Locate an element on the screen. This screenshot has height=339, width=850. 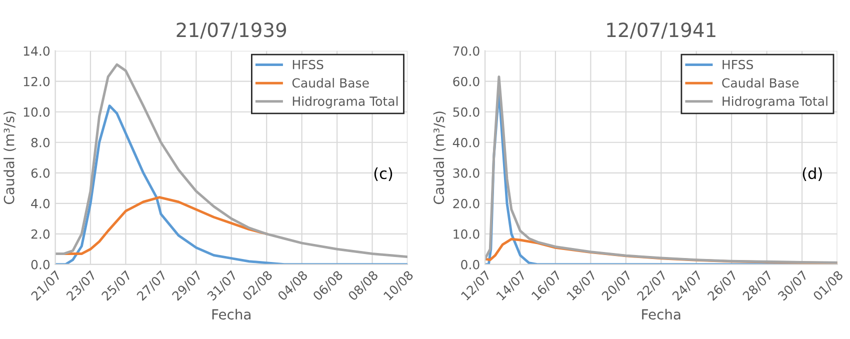
y-tick-label: 2.0 is located at coordinates (40, 234).